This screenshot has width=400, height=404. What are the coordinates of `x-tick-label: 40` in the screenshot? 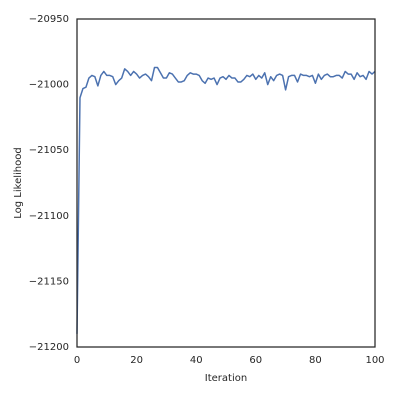 It's located at (196, 360).